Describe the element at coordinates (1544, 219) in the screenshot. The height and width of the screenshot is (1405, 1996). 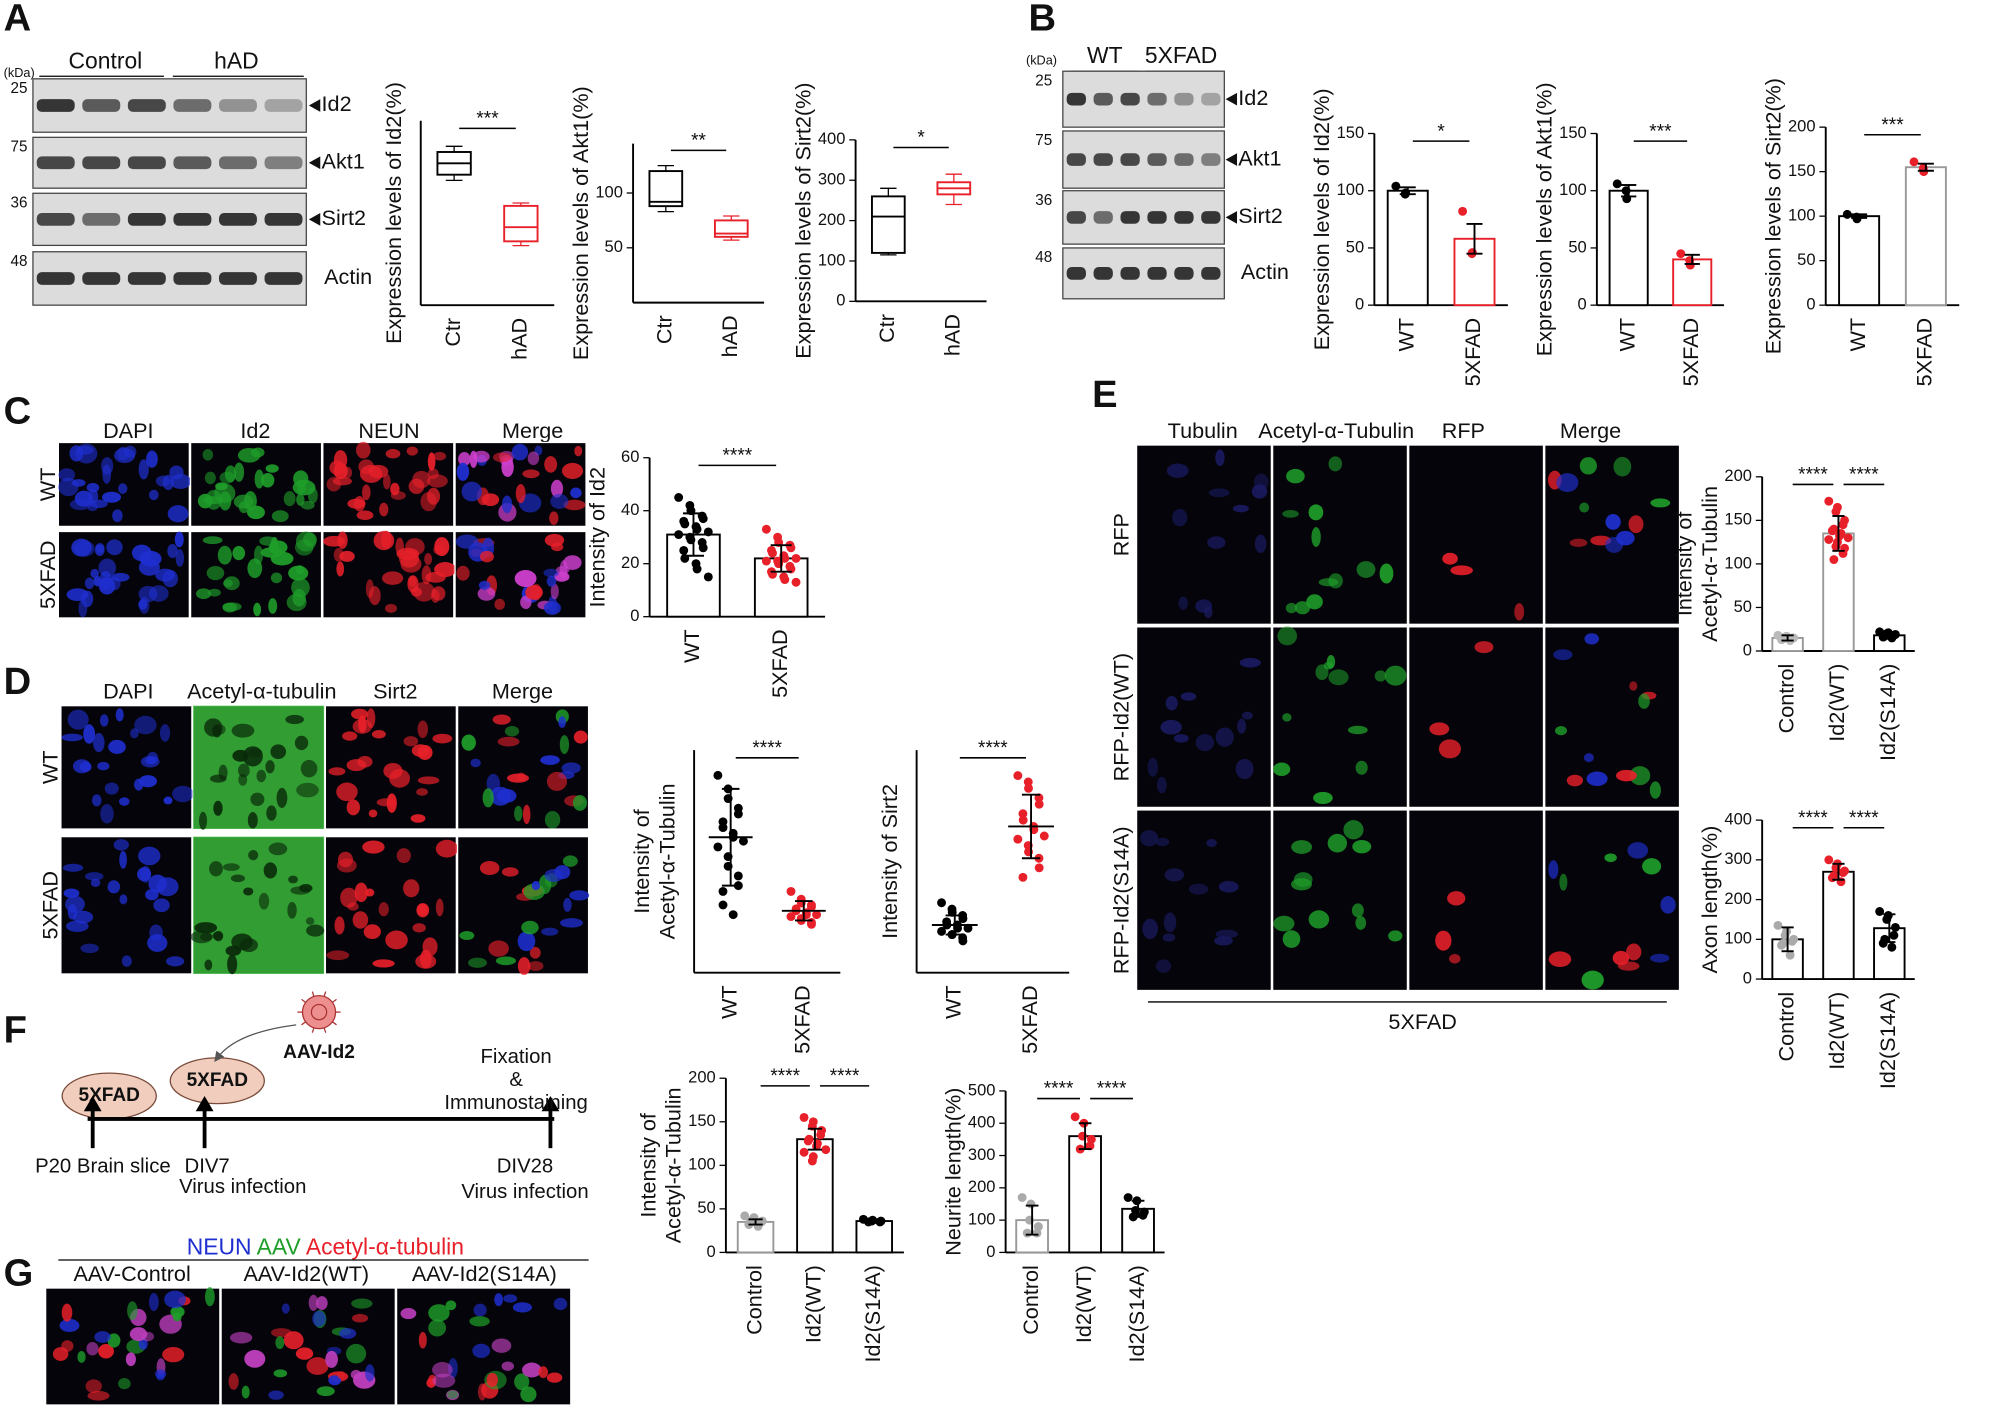
I see `y-axis-label: Expression levels of Akt1(%)` at that location.